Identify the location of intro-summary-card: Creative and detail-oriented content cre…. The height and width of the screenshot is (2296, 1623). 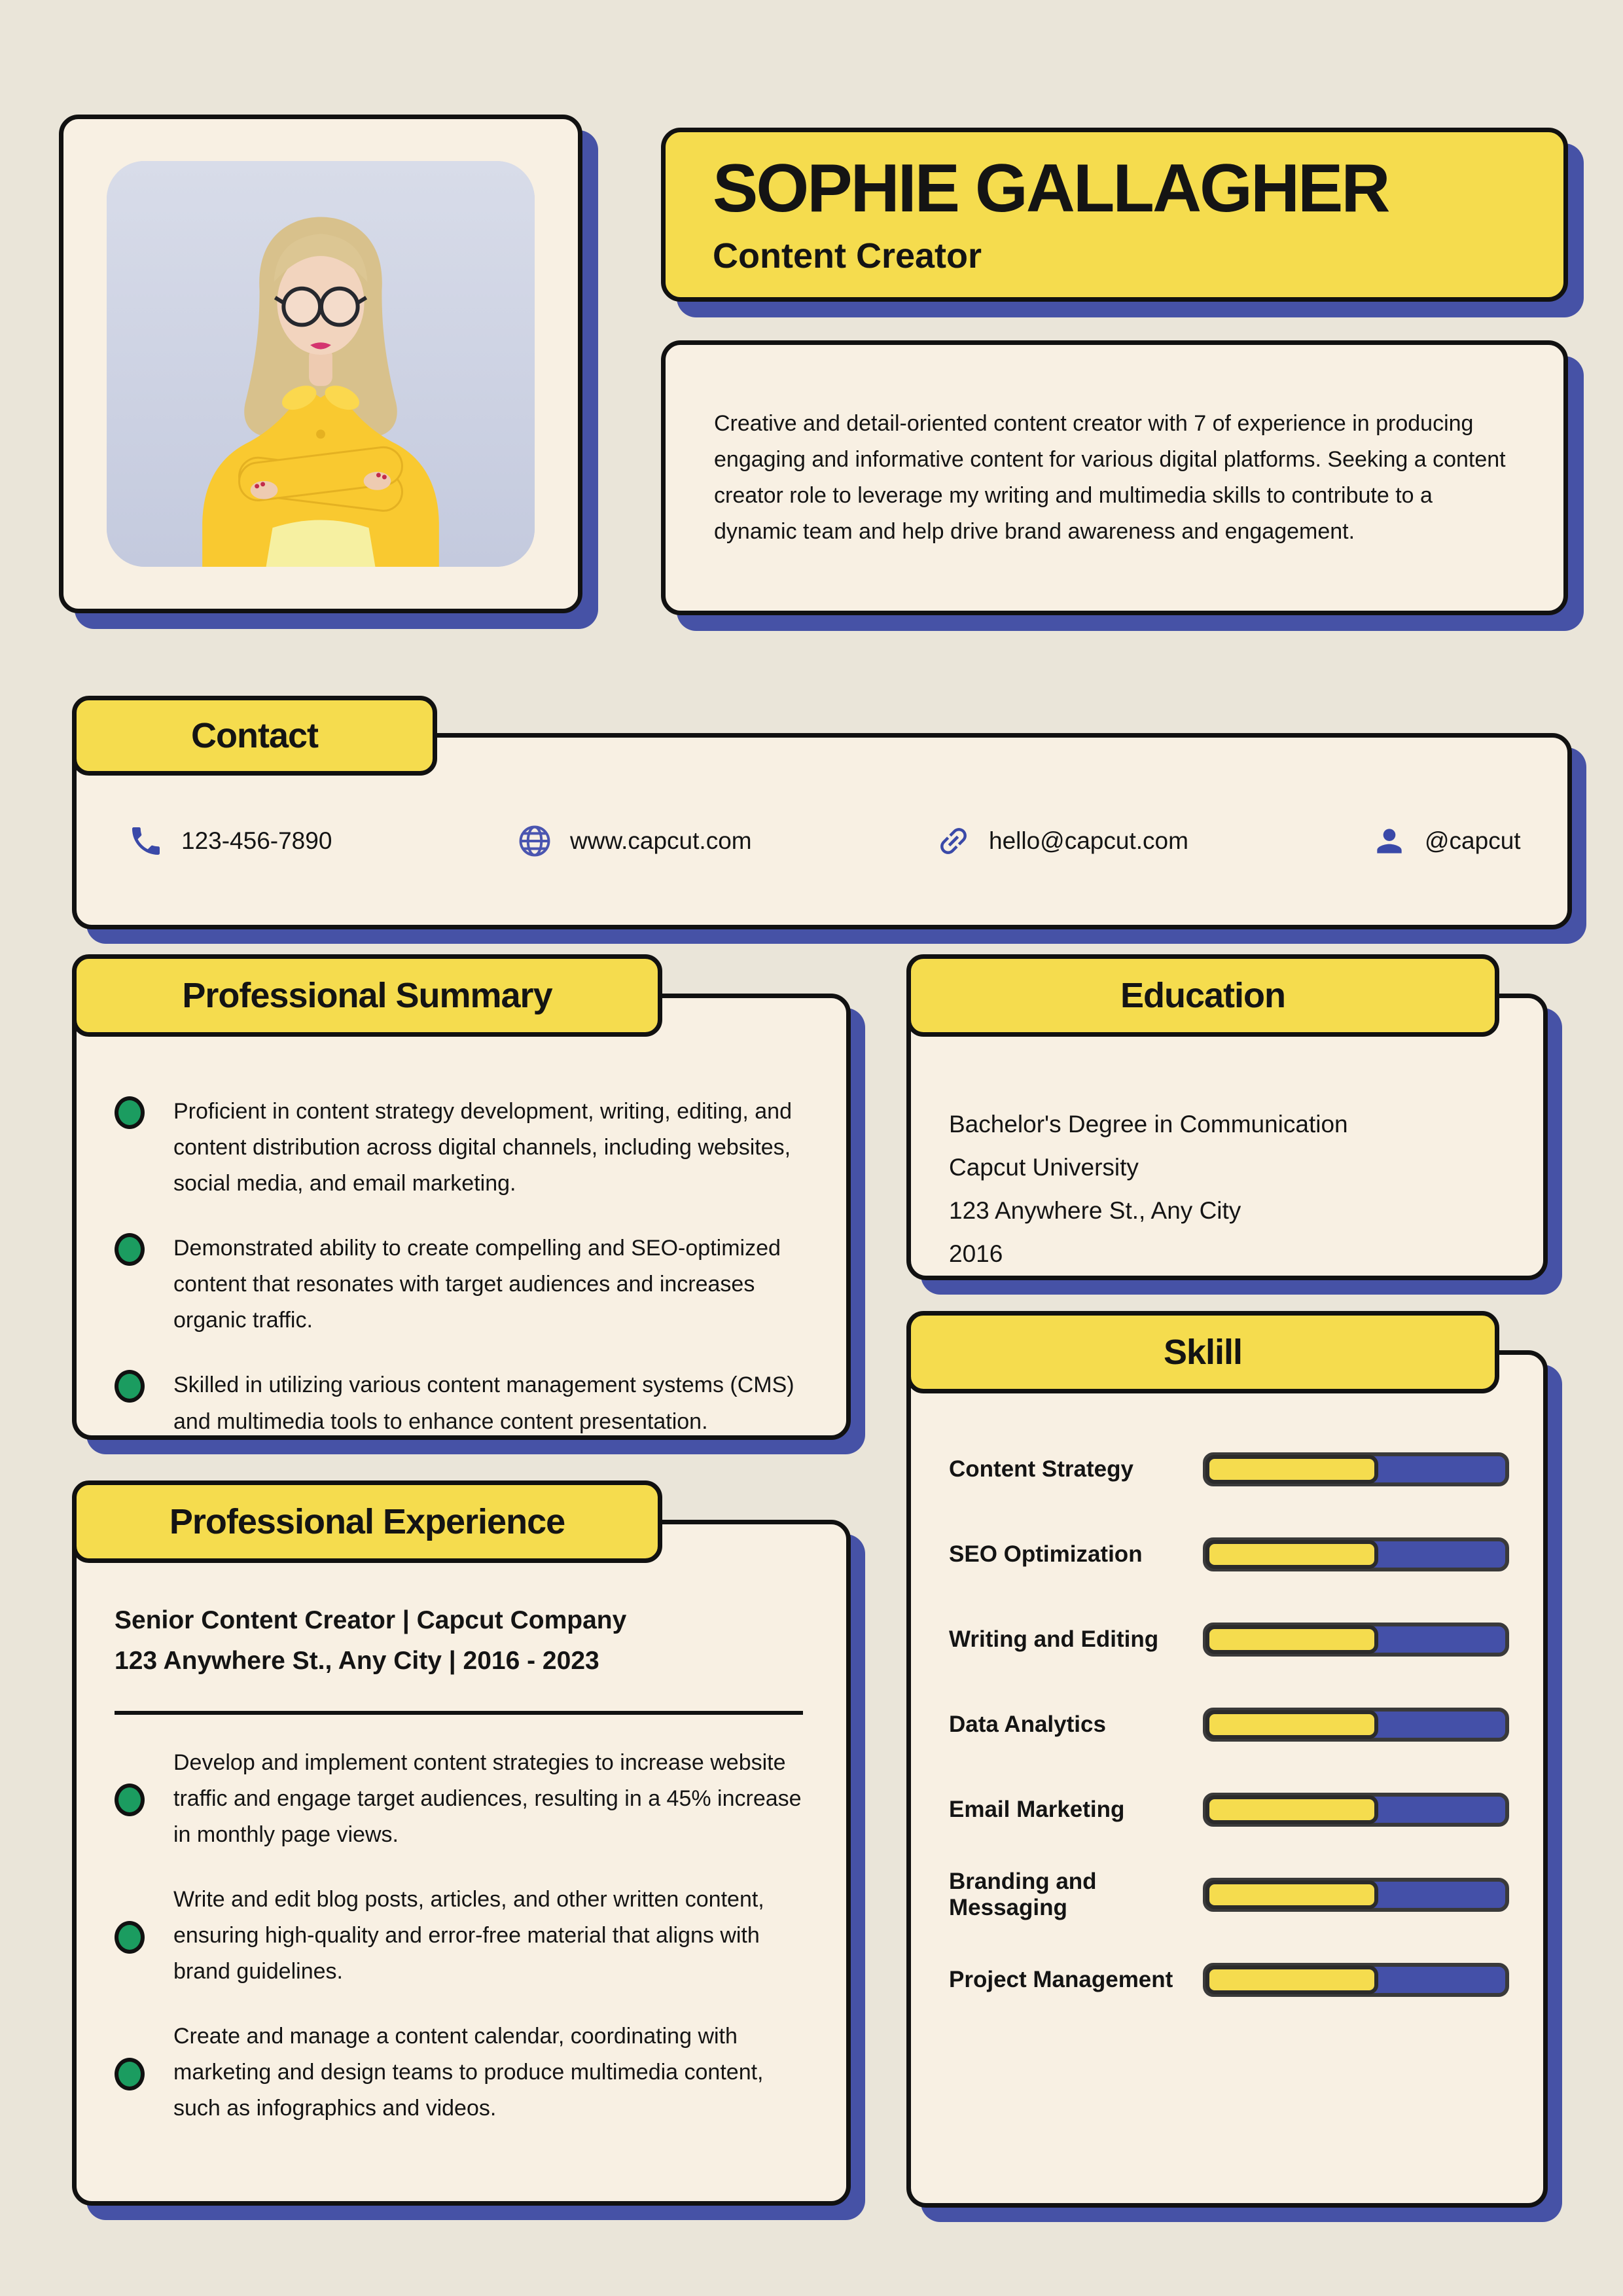
(1114, 477).